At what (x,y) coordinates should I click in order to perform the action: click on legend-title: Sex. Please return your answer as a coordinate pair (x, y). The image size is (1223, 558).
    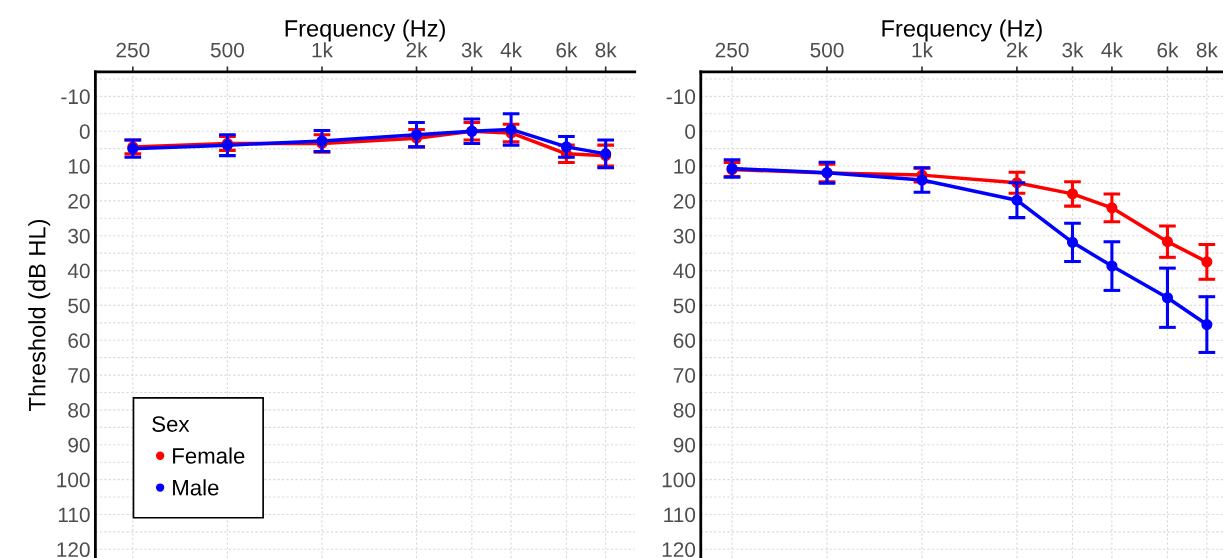
    Looking at the image, I should click on (171, 424).